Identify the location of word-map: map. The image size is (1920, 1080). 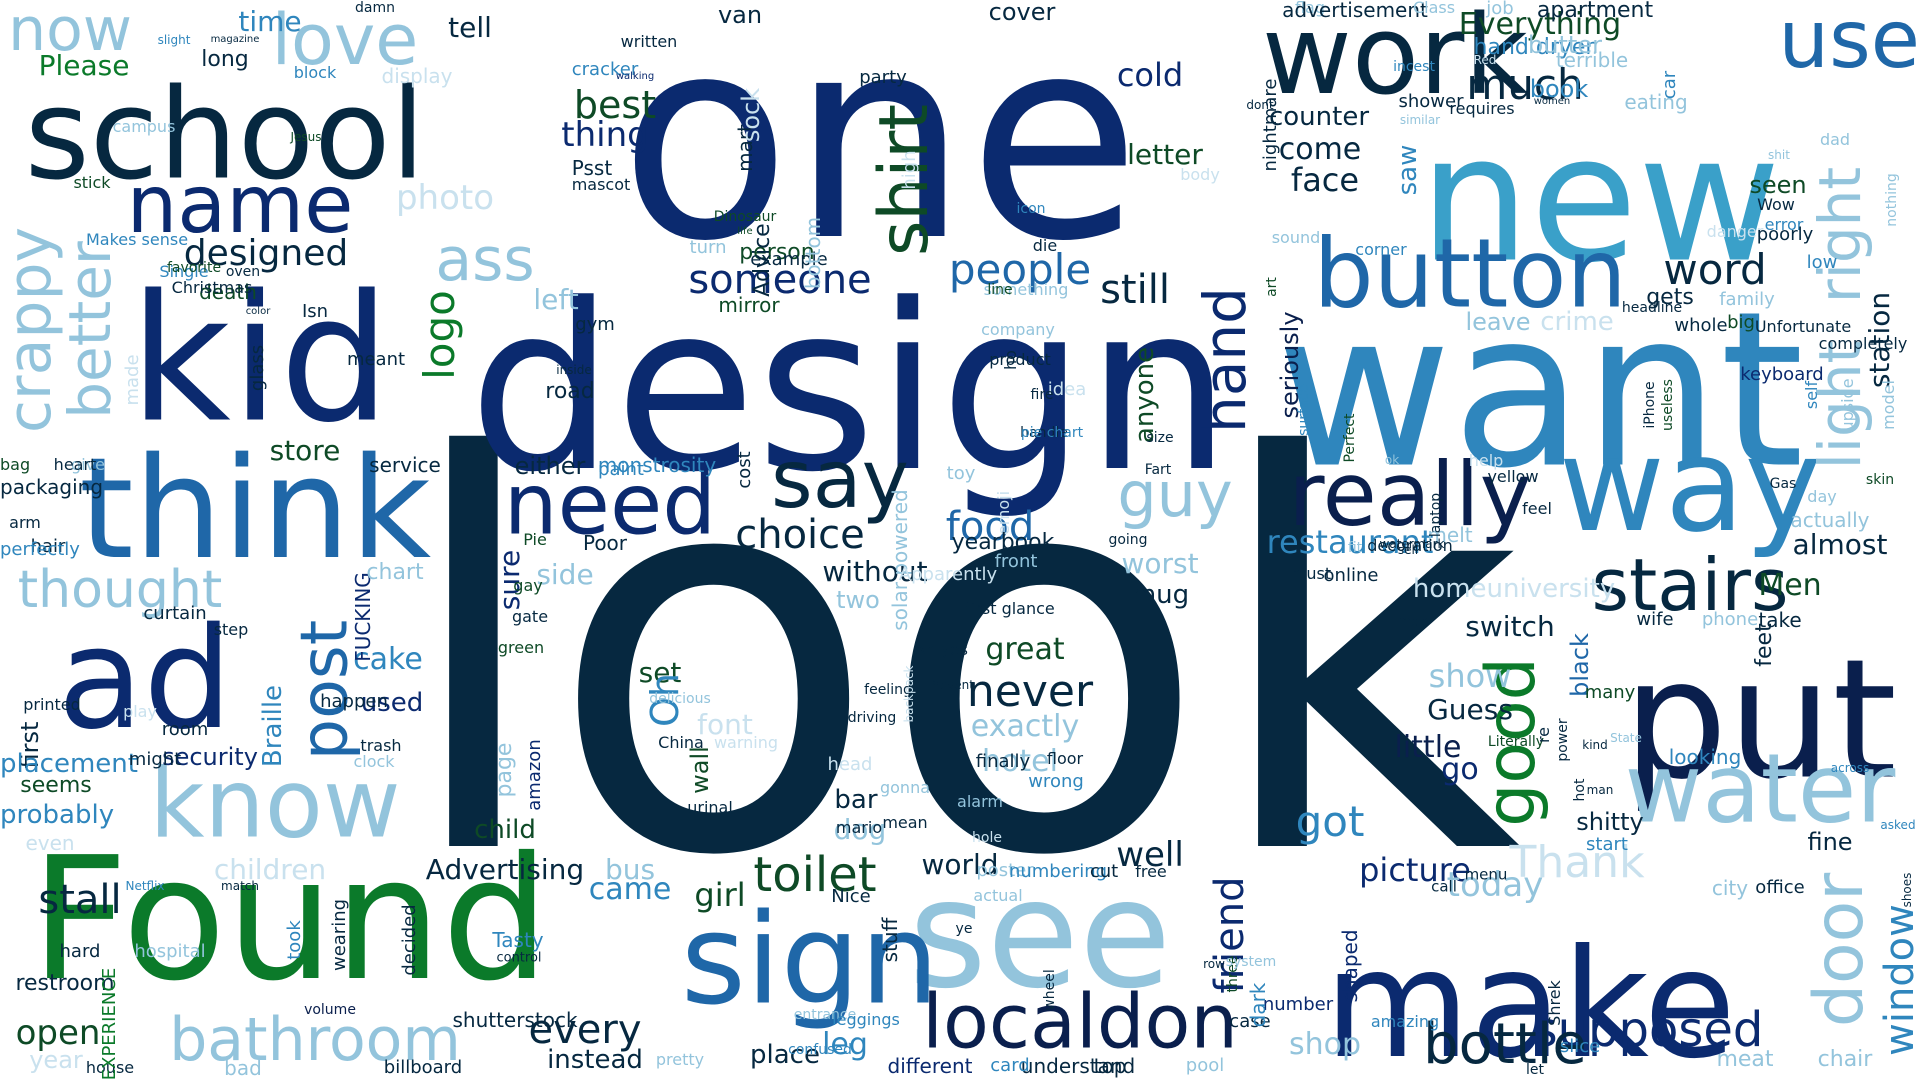
(1413, 622).